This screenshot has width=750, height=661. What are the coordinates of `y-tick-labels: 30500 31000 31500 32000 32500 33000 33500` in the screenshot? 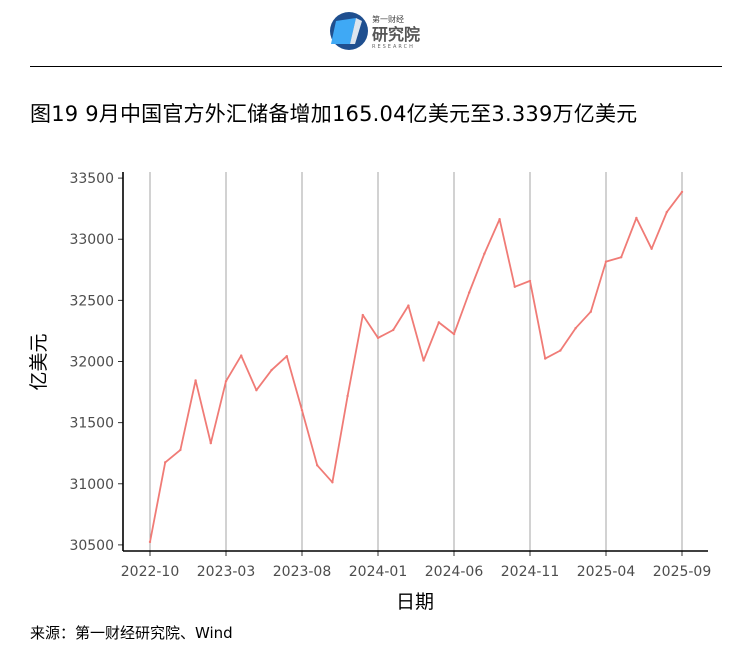 It's located at (91, 362).